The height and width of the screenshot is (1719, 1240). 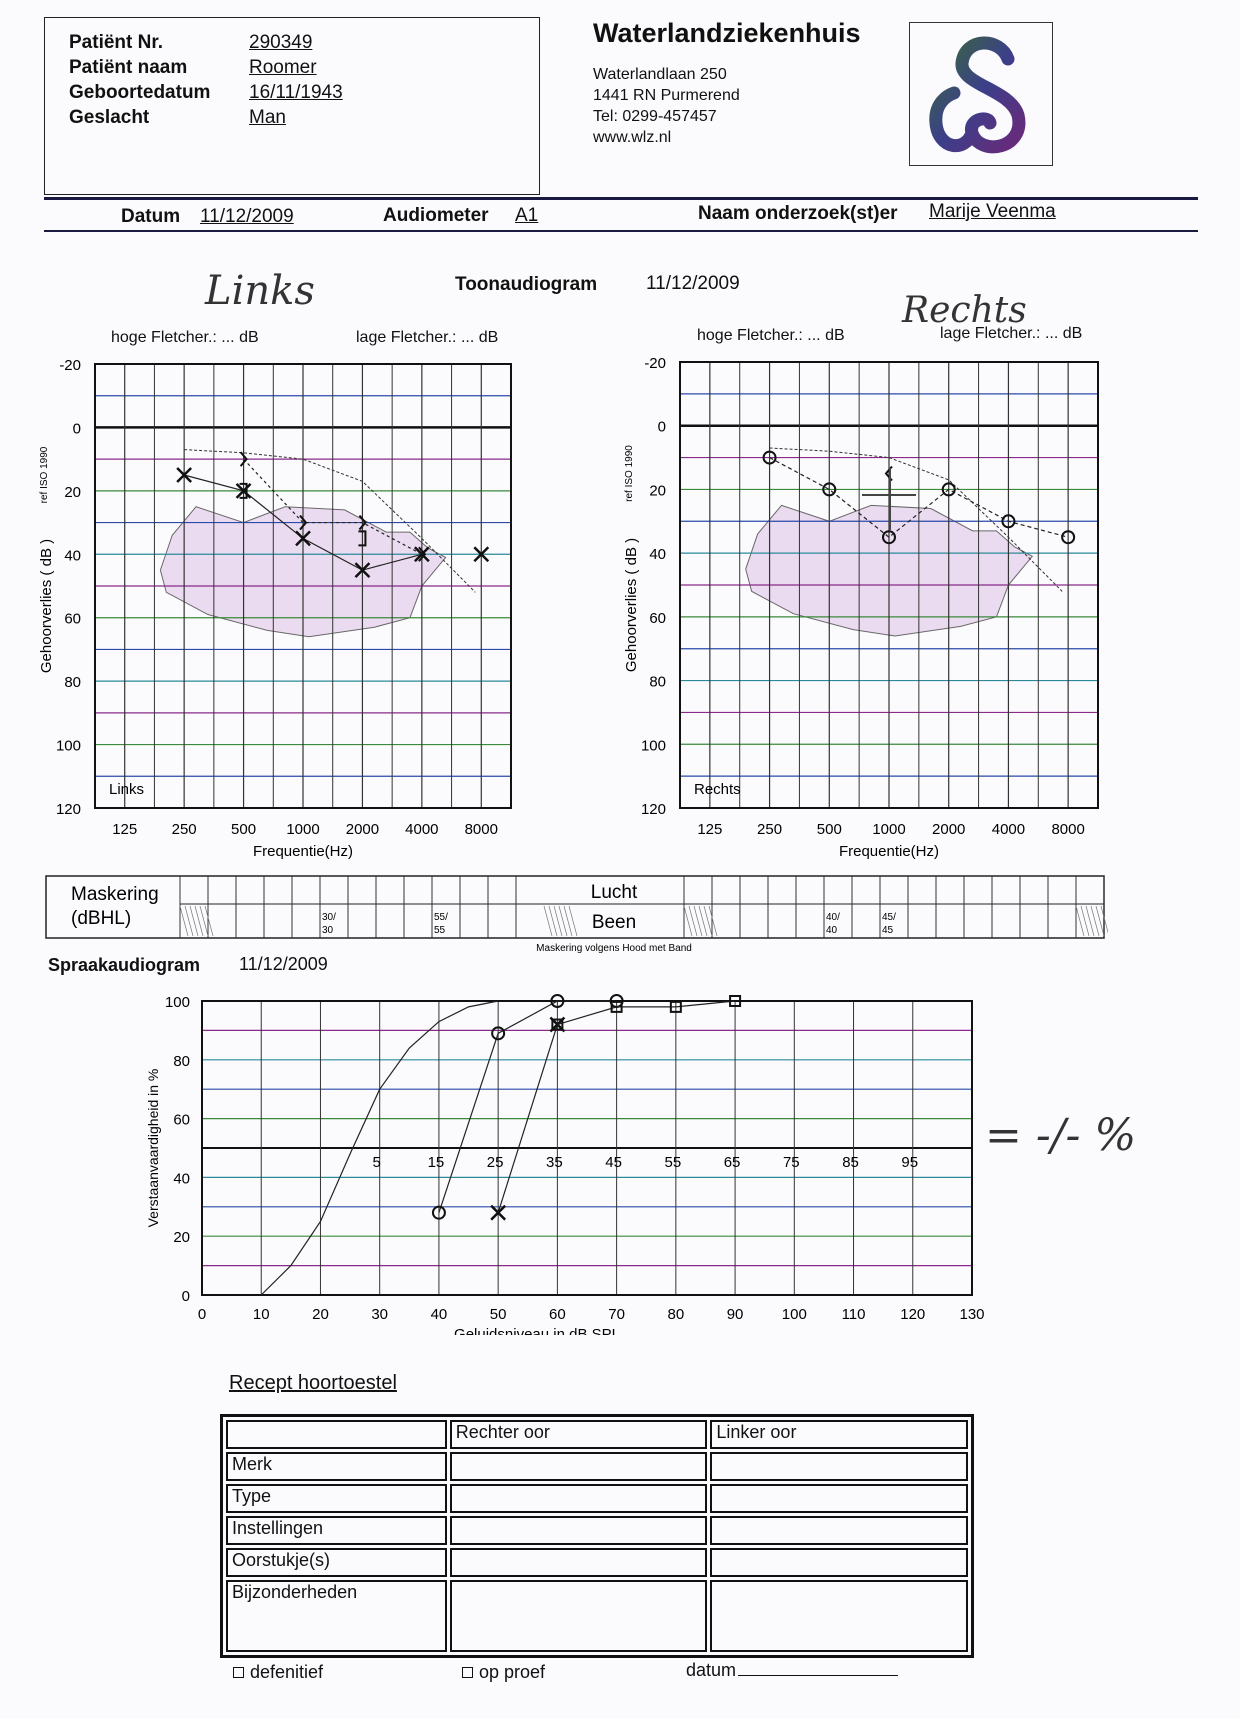 I want to click on secondary-tick-label: 65, so click(x=732, y=1162).